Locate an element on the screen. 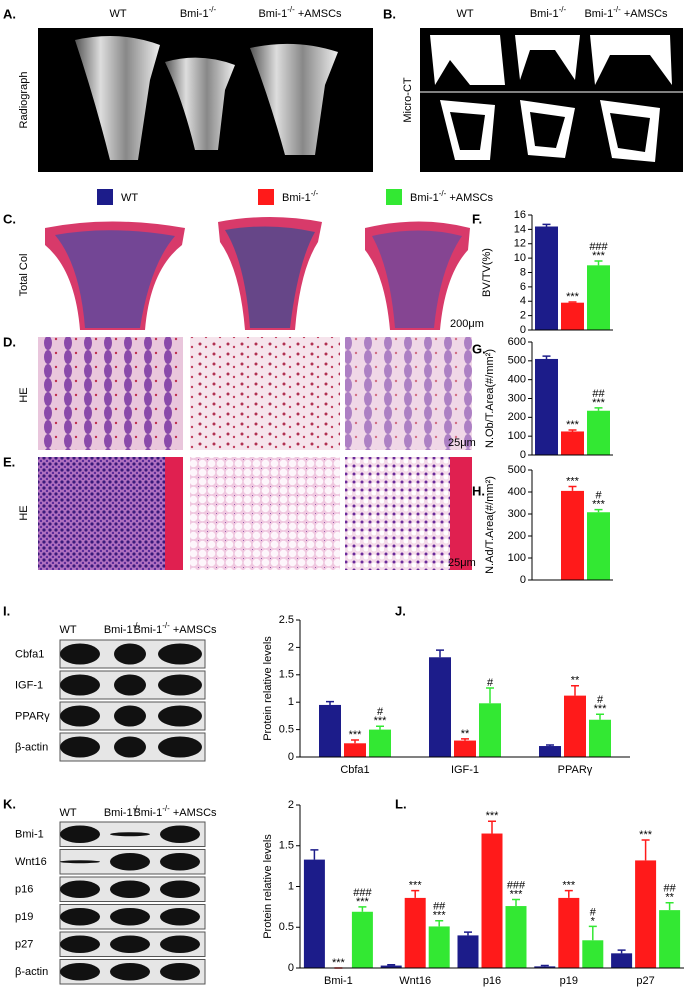  y-tick-label: 0.5 is located at coordinates (286, 730).